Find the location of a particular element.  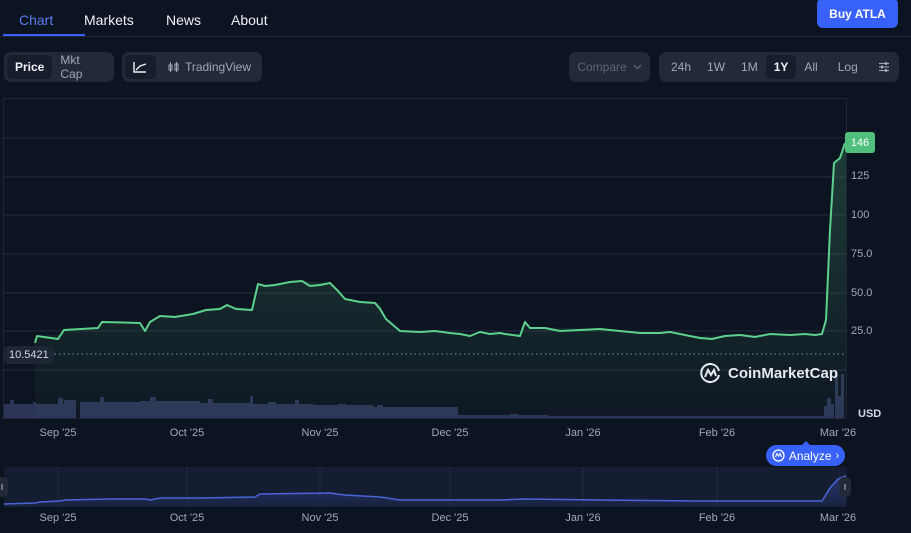

tab-chart: Chart is located at coordinates (36, 20).